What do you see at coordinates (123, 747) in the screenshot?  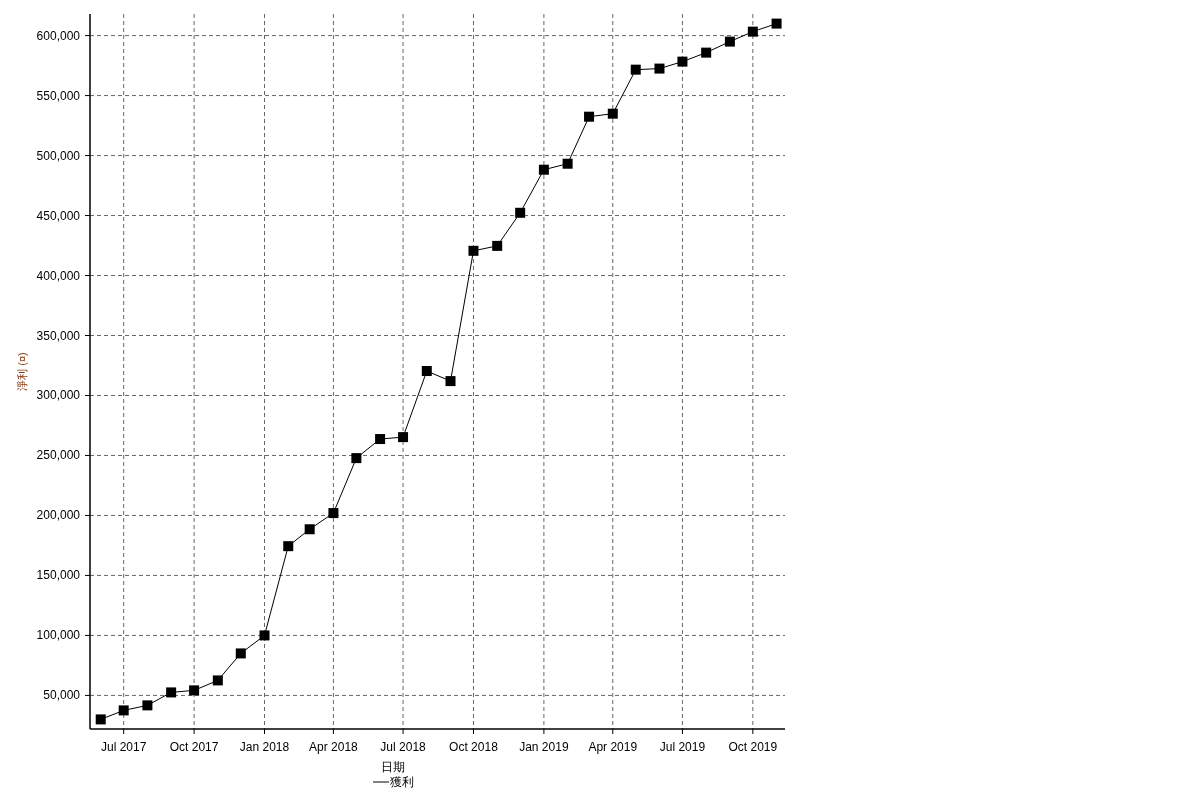 I see `x-tick-label: Jul 2017` at bounding box center [123, 747].